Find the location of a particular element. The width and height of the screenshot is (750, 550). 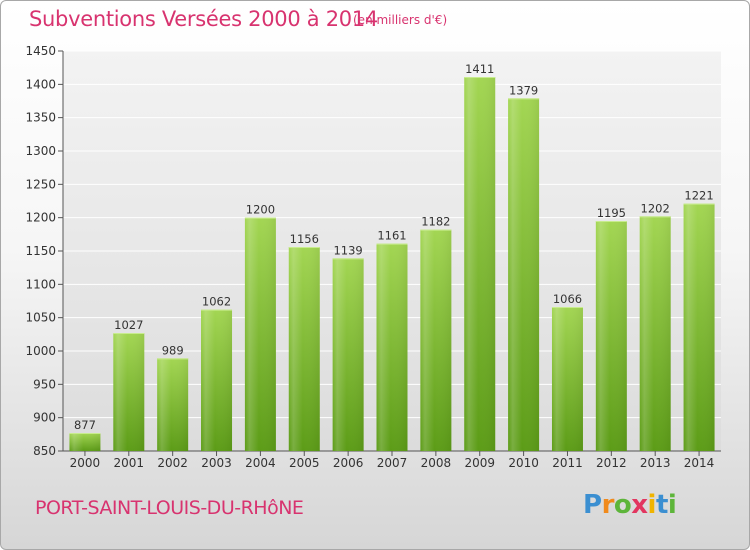

data-label: 1062 is located at coordinates (216, 302).